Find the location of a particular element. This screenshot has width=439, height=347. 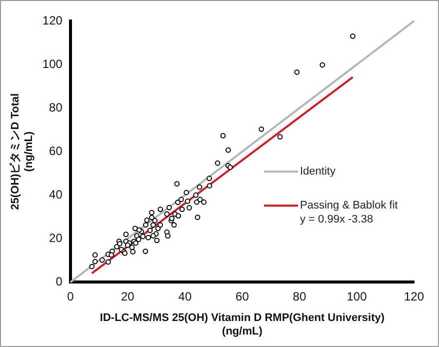

y-tick-label: 40 is located at coordinates (56, 194).